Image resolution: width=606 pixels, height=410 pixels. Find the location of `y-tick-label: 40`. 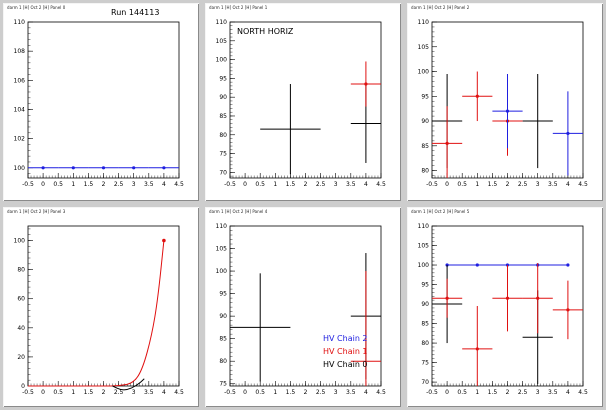

y-tick-label: 40 is located at coordinates (21, 328).